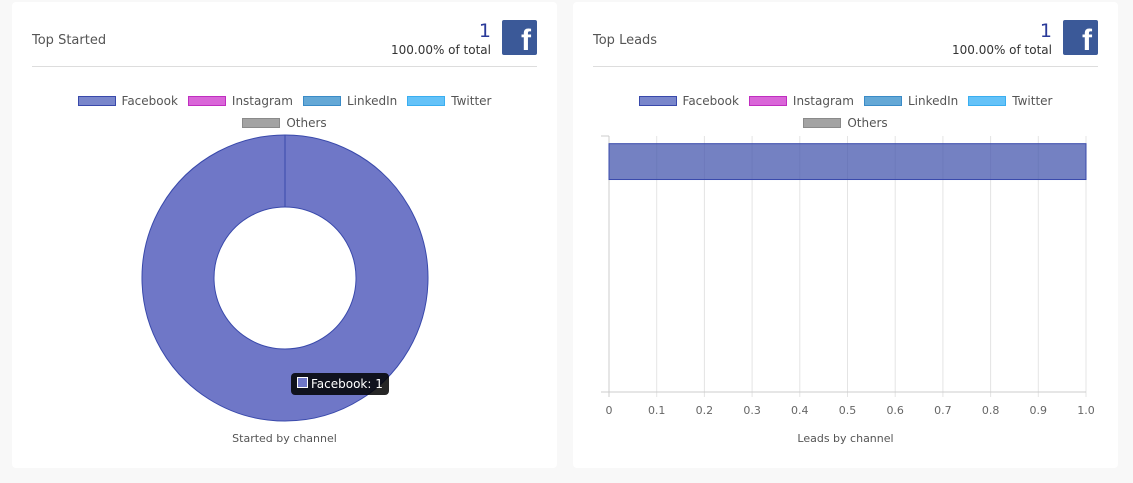  What do you see at coordinates (847, 162) in the screenshot?
I see `bar-facebook` at bounding box center [847, 162].